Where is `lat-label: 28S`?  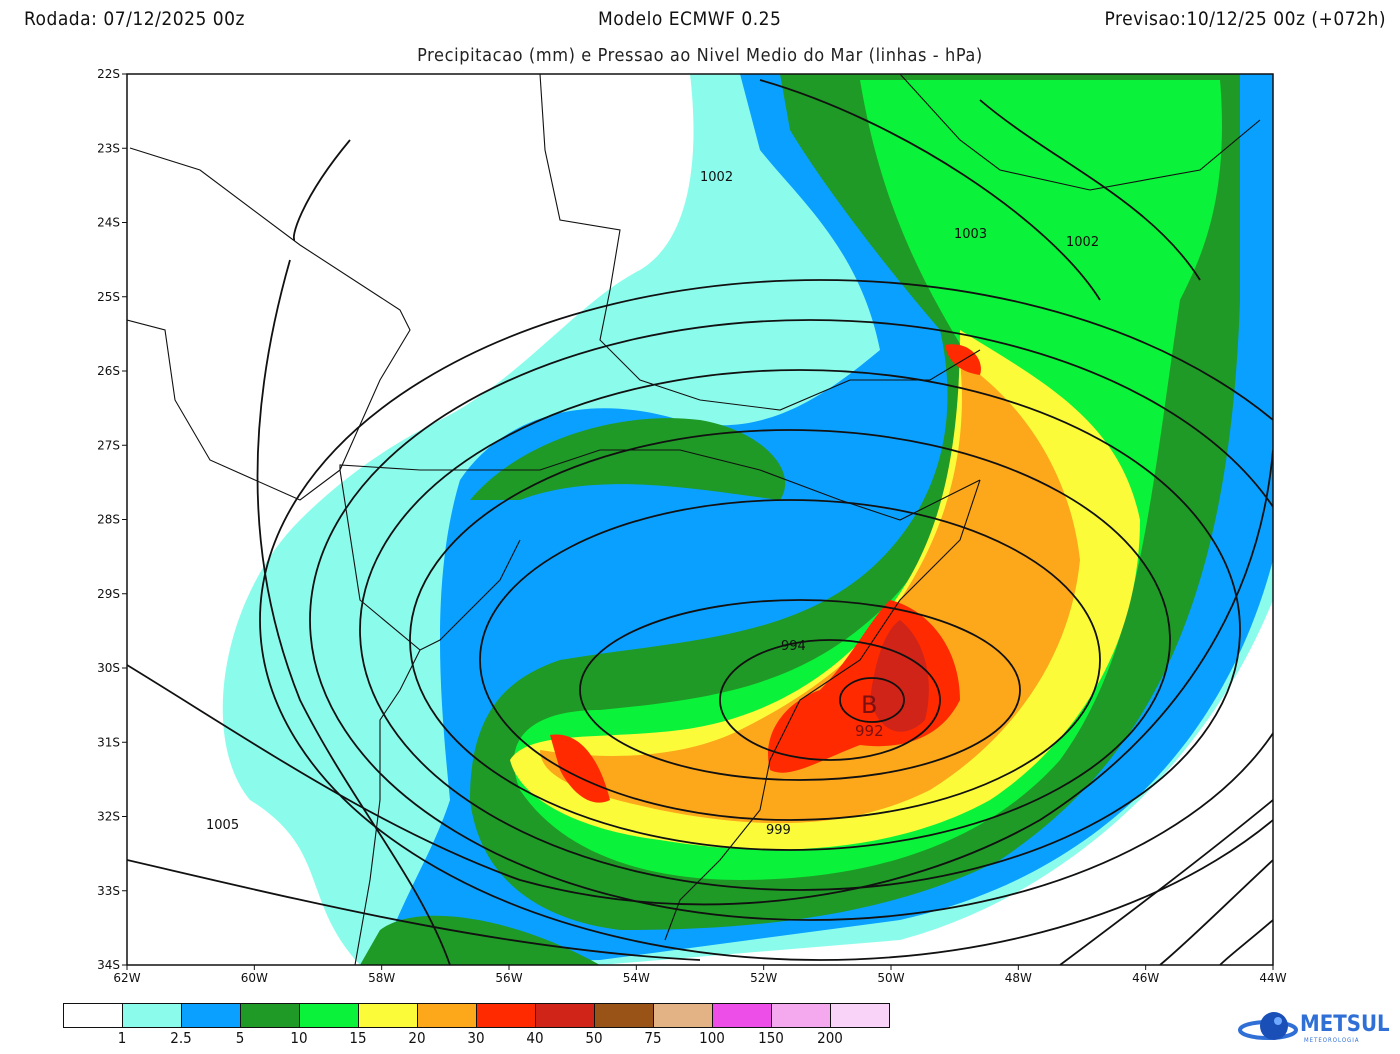 lat-label: 28S is located at coordinates (108, 520).